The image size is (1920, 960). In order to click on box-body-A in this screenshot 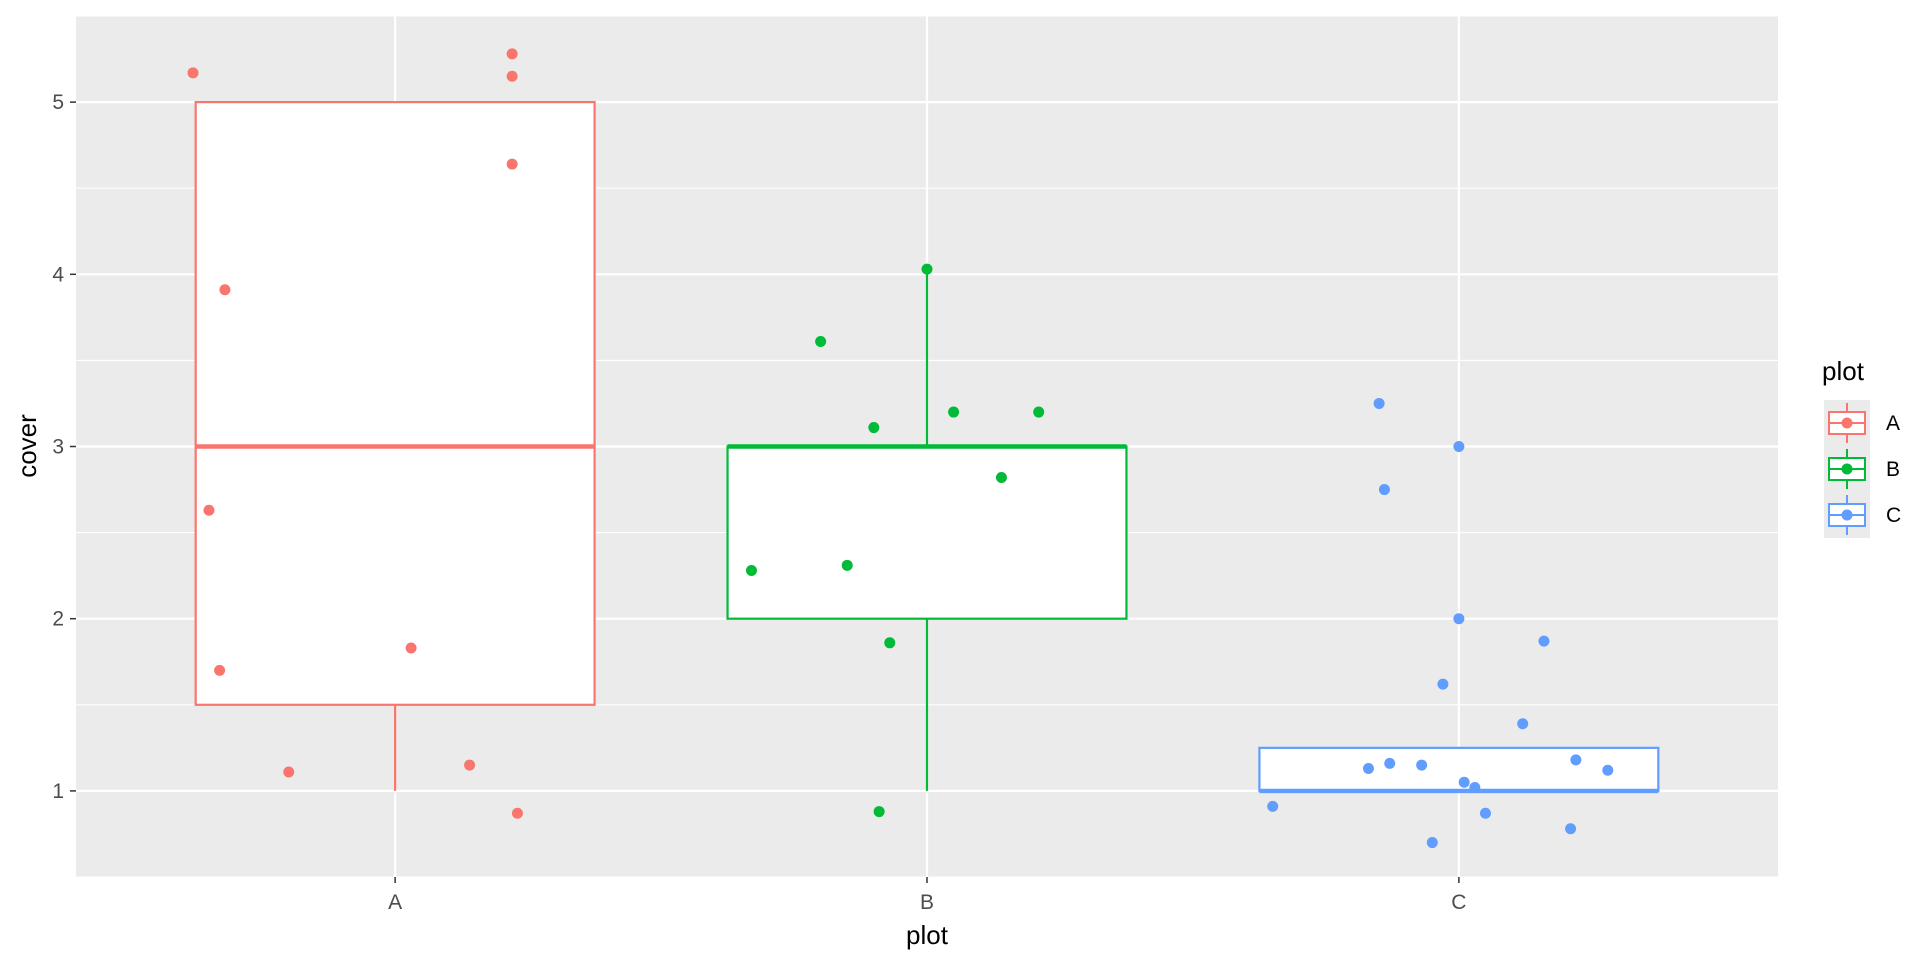, I will do `click(395, 403)`.